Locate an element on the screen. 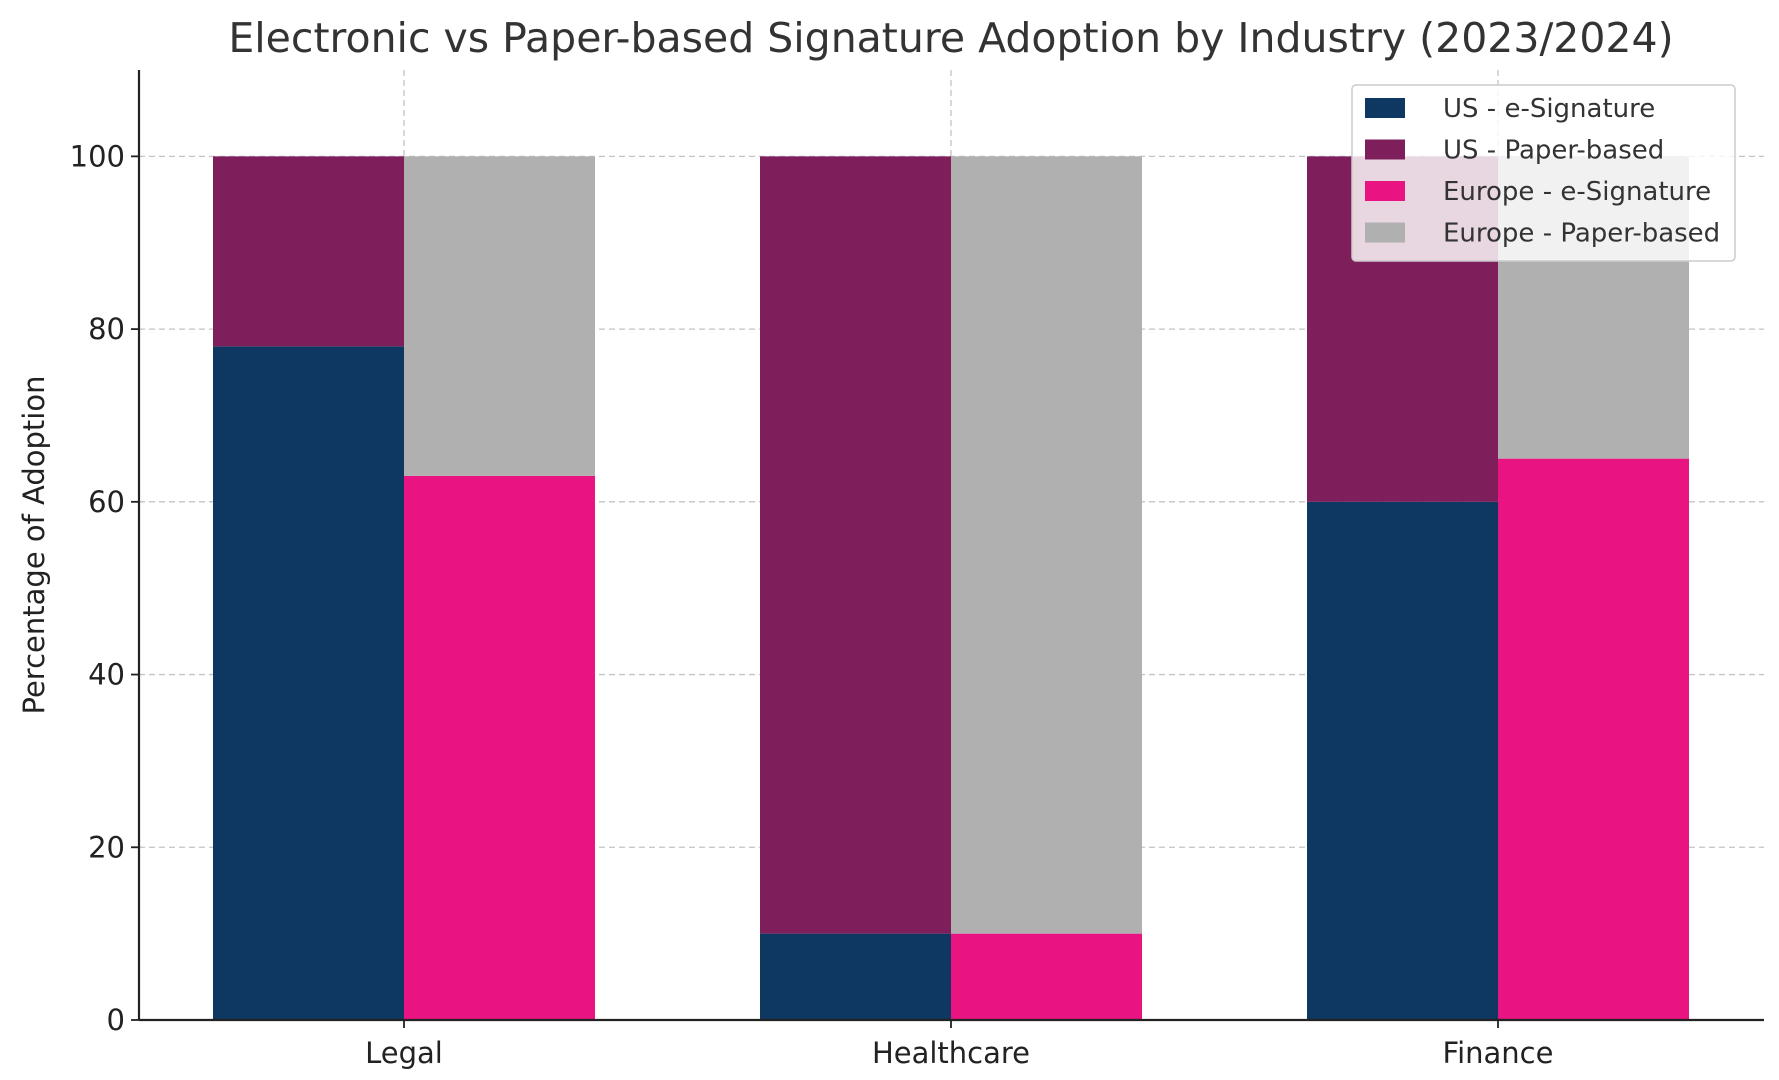  legend-label-europe-e-signature: Europe - e-Signature is located at coordinates (1577, 192).